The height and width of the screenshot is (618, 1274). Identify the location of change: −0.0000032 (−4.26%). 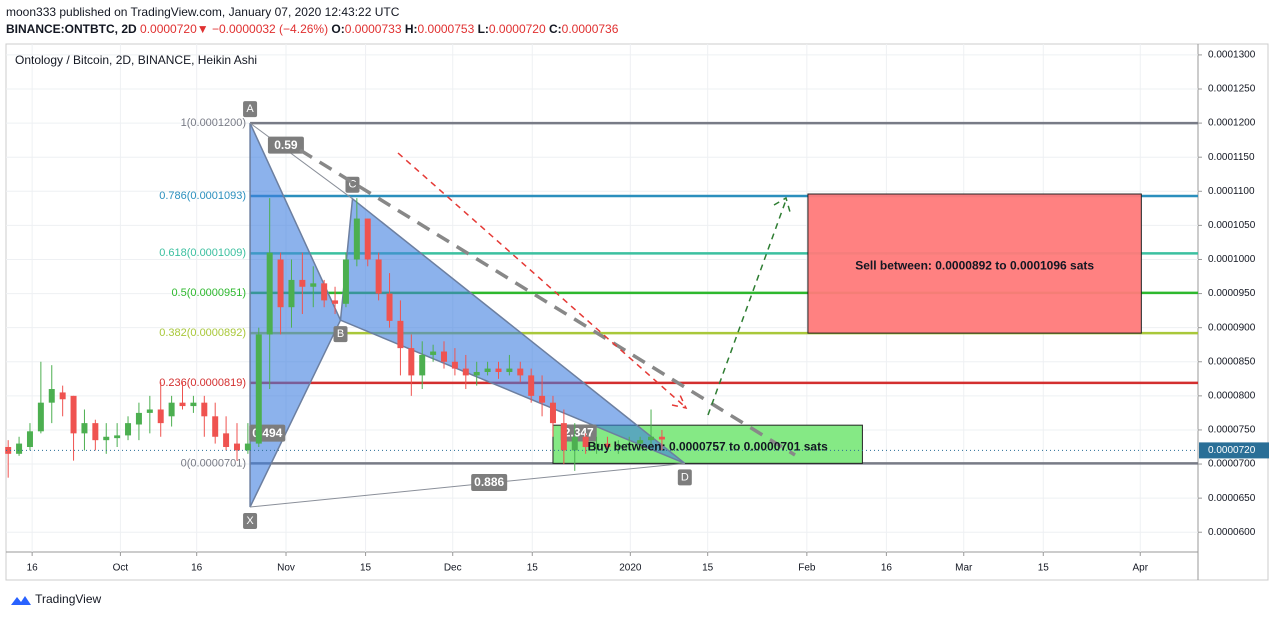
(270, 29).